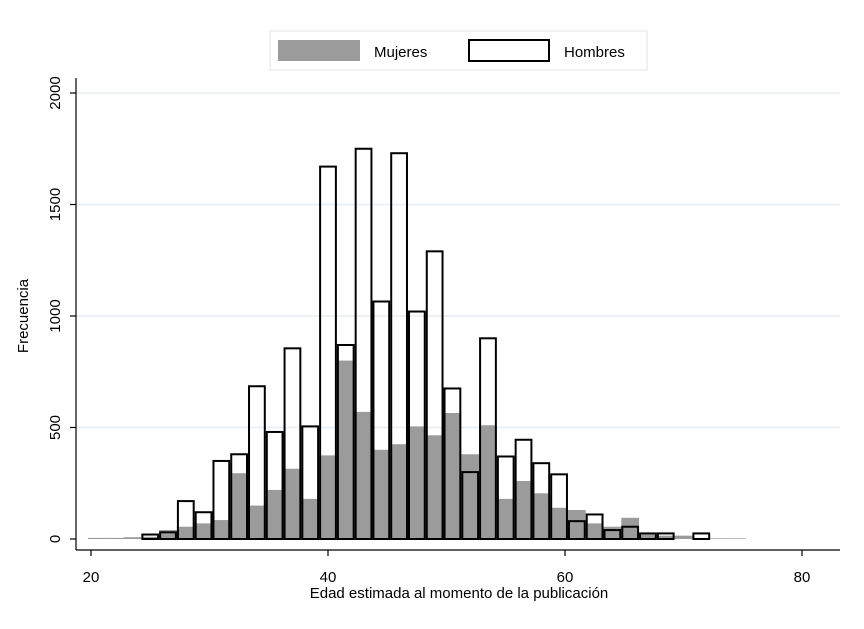 The height and width of the screenshot is (629, 864). What do you see at coordinates (55, 427) in the screenshot?
I see `y-tick-label-500: 500` at bounding box center [55, 427].